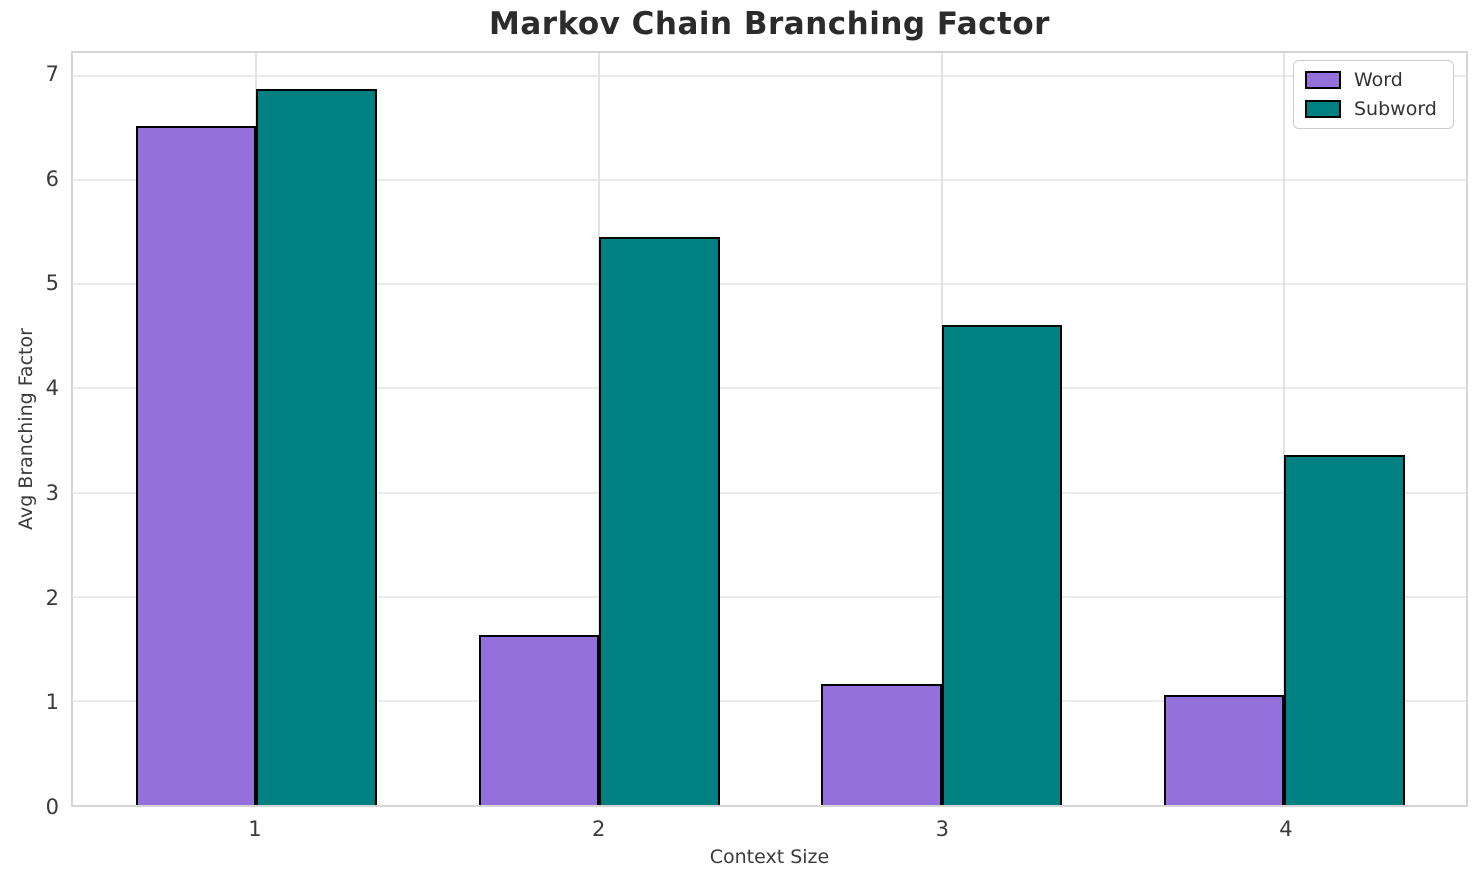 This screenshot has height=885, width=1484. I want to click on legend-item-word: Word, so click(1371, 80).